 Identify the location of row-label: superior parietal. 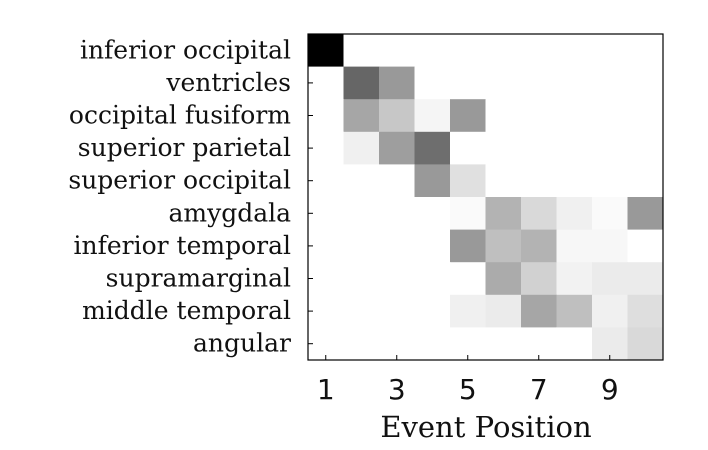
(184, 147).